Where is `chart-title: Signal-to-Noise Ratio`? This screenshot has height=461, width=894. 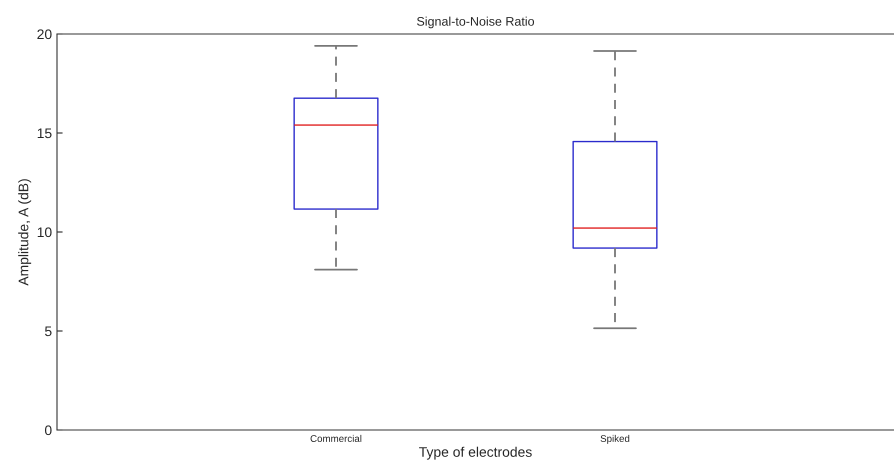
chart-title: Signal-to-Noise Ratio is located at coordinates (475, 22).